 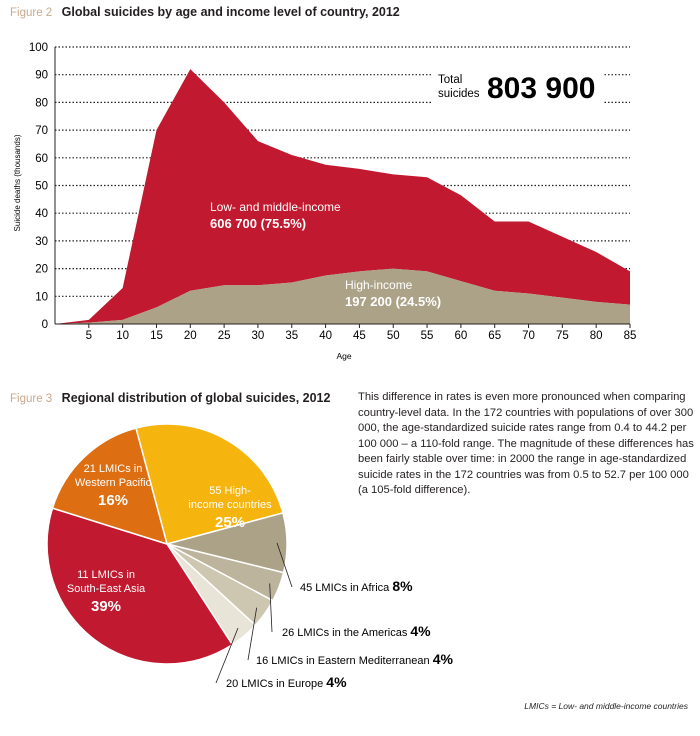 What do you see at coordinates (393, 301) in the screenshot?
I see `series-total-high-income: 197 200 (24.5%)` at bounding box center [393, 301].